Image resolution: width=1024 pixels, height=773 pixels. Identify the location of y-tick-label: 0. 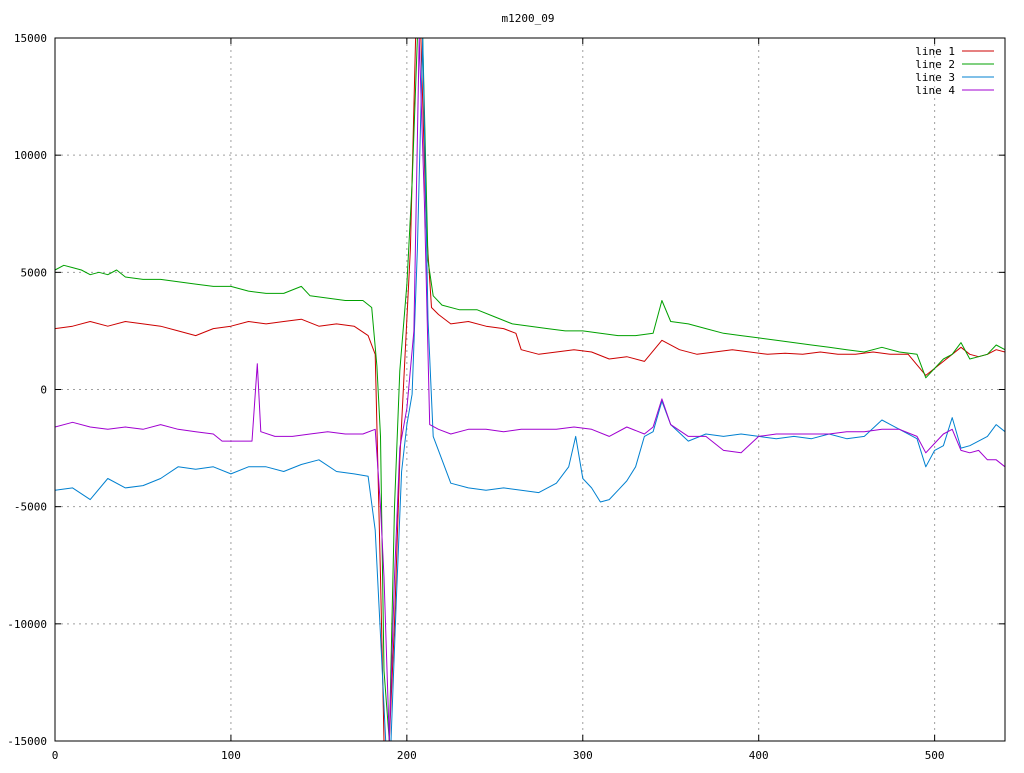
(43, 390).